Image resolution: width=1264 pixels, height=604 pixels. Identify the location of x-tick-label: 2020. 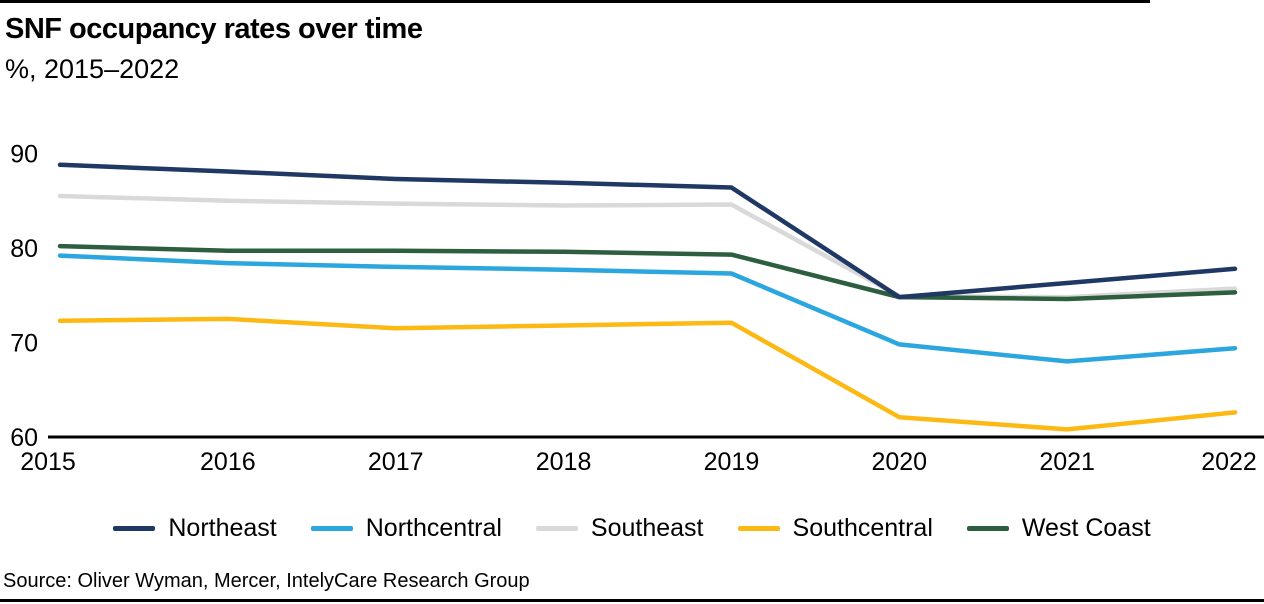
(899, 462).